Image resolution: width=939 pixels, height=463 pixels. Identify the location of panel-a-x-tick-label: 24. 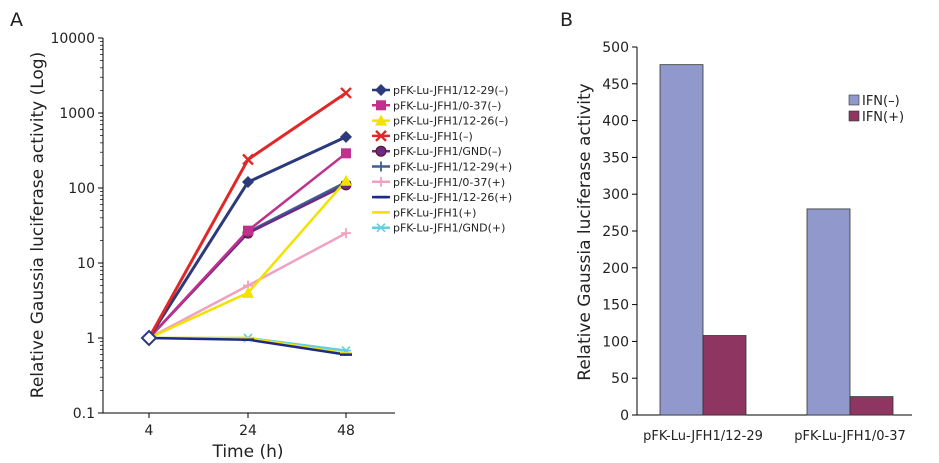
(248, 431).